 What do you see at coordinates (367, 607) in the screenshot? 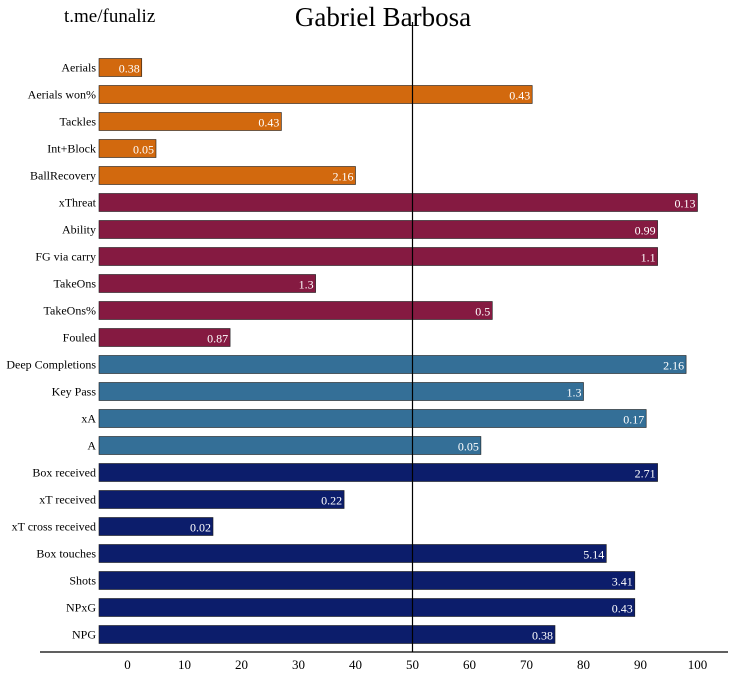
I see `bar-npxg` at bounding box center [367, 607].